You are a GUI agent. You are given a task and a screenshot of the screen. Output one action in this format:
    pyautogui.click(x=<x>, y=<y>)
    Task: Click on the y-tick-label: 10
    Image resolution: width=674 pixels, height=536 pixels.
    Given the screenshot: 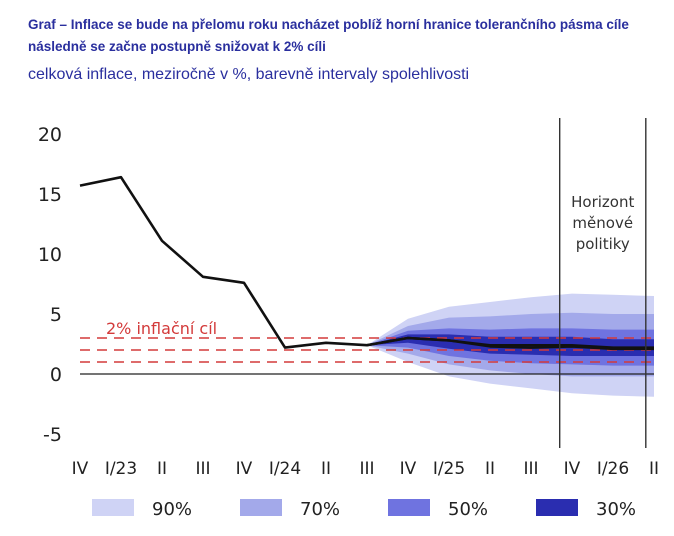 What is the action you would take?
    pyautogui.click(x=50, y=255)
    